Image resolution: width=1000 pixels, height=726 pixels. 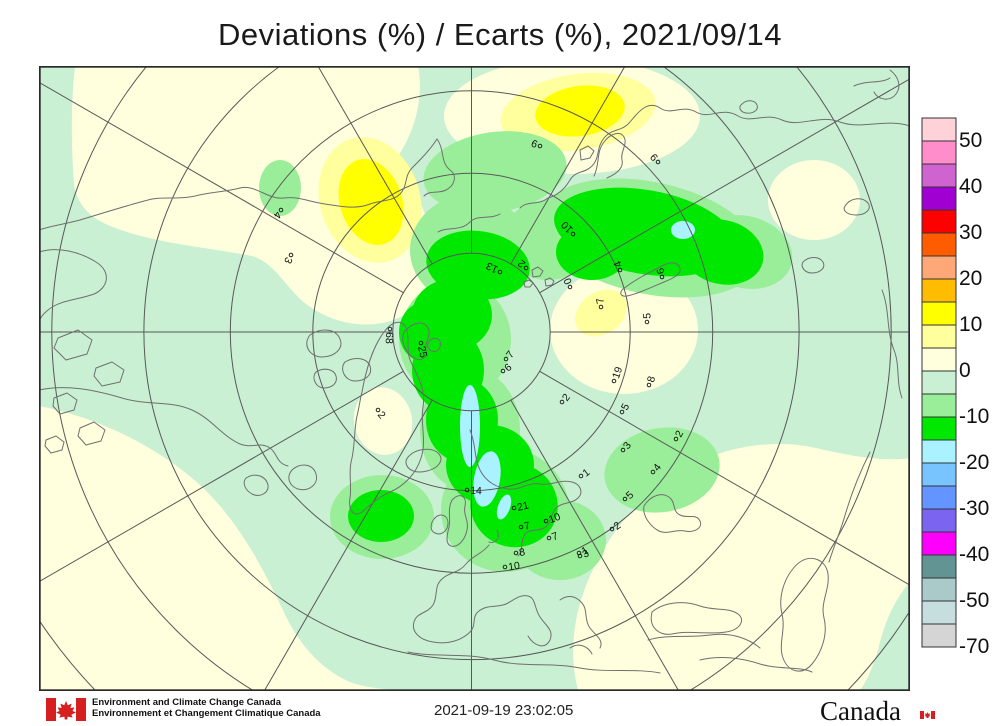 What do you see at coordinates (974, 554) in the screenshot?
I see `colorbar-tick-label: -40` at bounding box center [974, 554].